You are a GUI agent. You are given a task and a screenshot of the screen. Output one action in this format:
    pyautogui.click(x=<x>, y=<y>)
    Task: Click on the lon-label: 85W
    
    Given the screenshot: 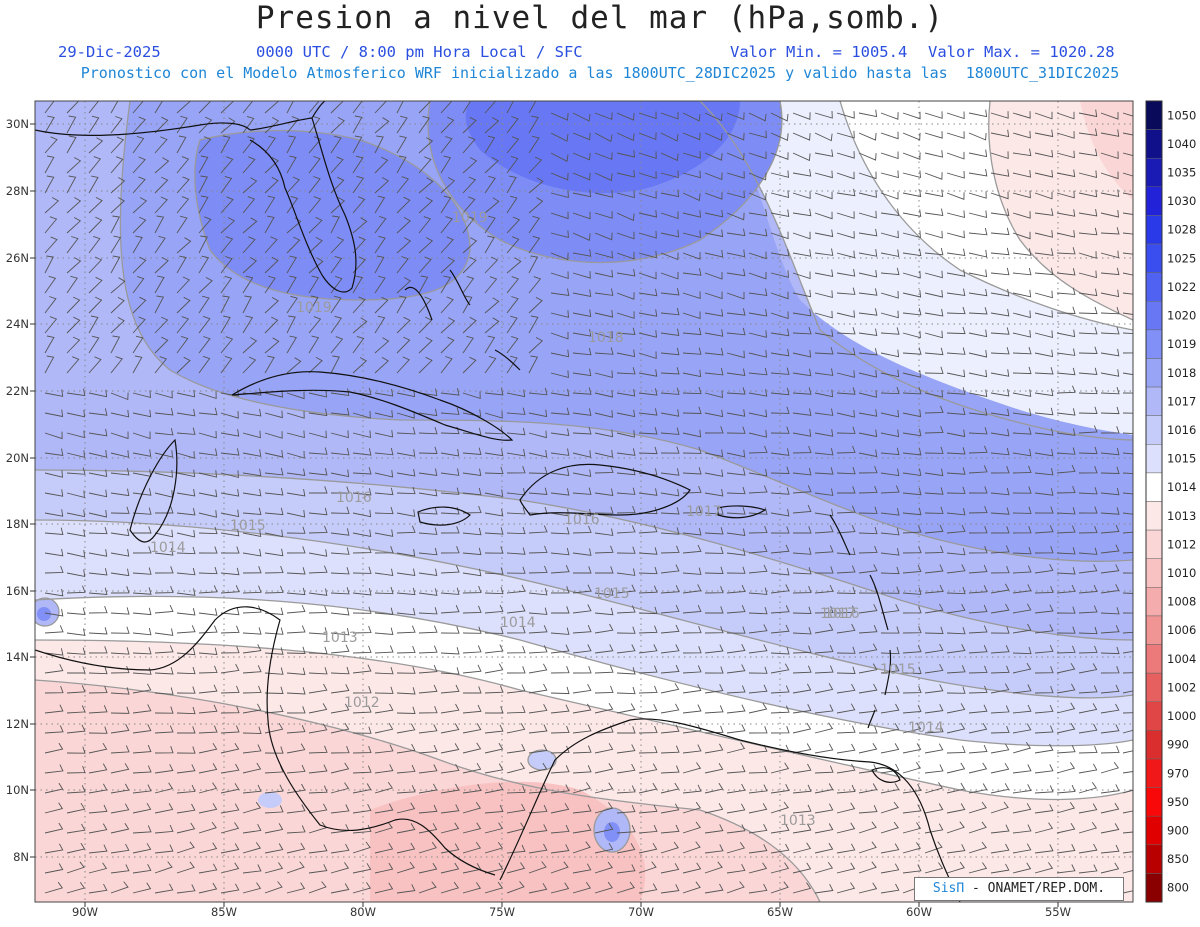 What is the action you would take?
    pyautogui.click(x=224, y=912)
    